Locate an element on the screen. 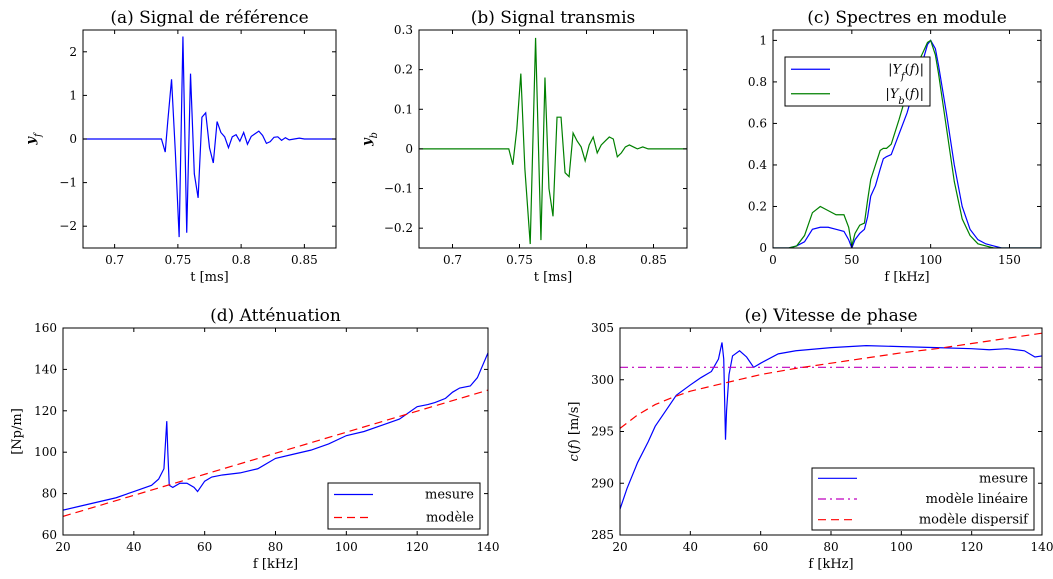 The width and height of the screenshot is (1053, 579). chart-title: (e) Vitesse de phase is located at coordinates (830, 316).